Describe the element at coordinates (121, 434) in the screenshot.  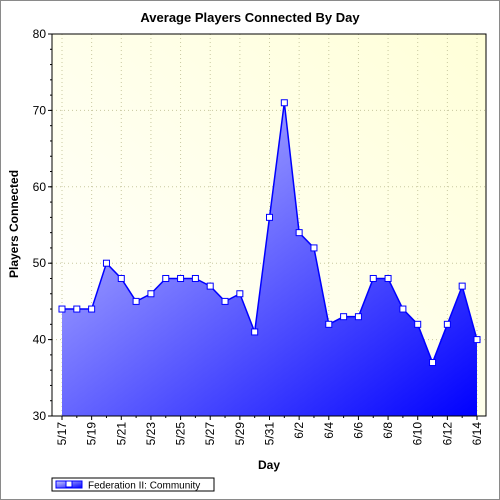
I see `x-tick-label: 5/21` at that location.